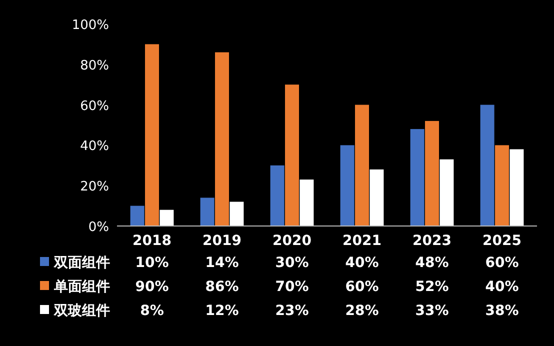  Describe the element at coordinates (432, 311) in the screenshot. I see `data-label: 33%` at that location.